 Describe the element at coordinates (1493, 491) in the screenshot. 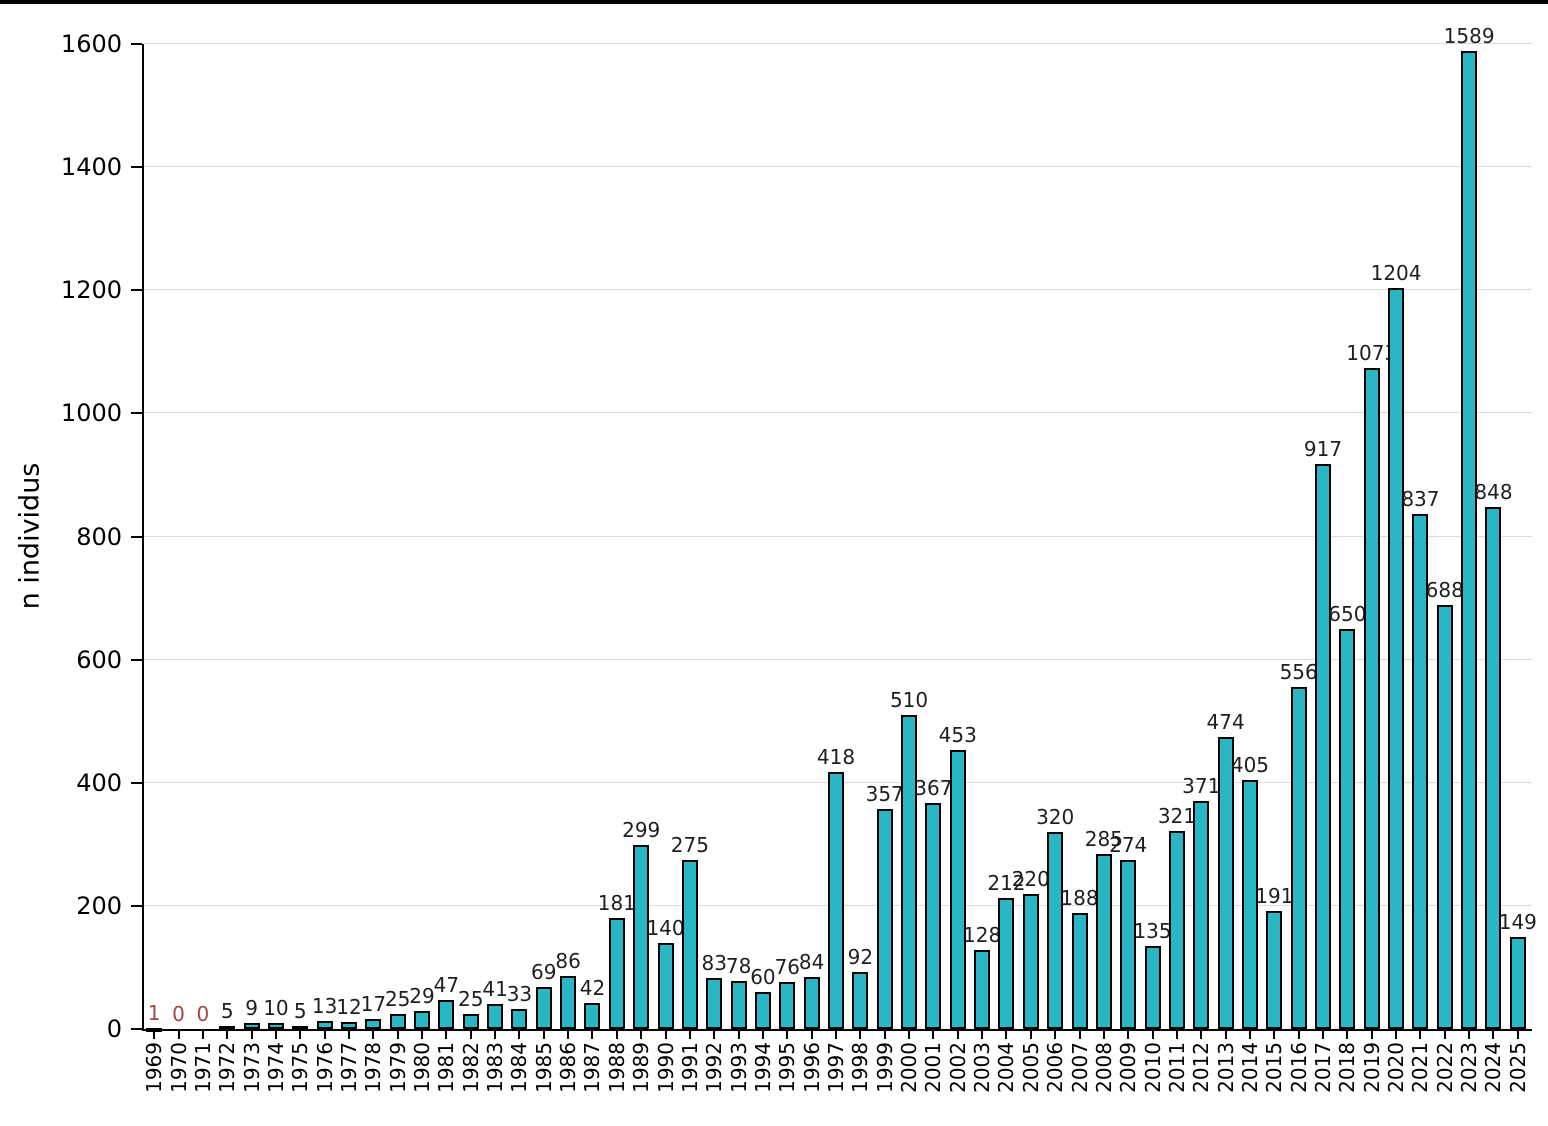

I see `bar-value-label: 848` at that location.